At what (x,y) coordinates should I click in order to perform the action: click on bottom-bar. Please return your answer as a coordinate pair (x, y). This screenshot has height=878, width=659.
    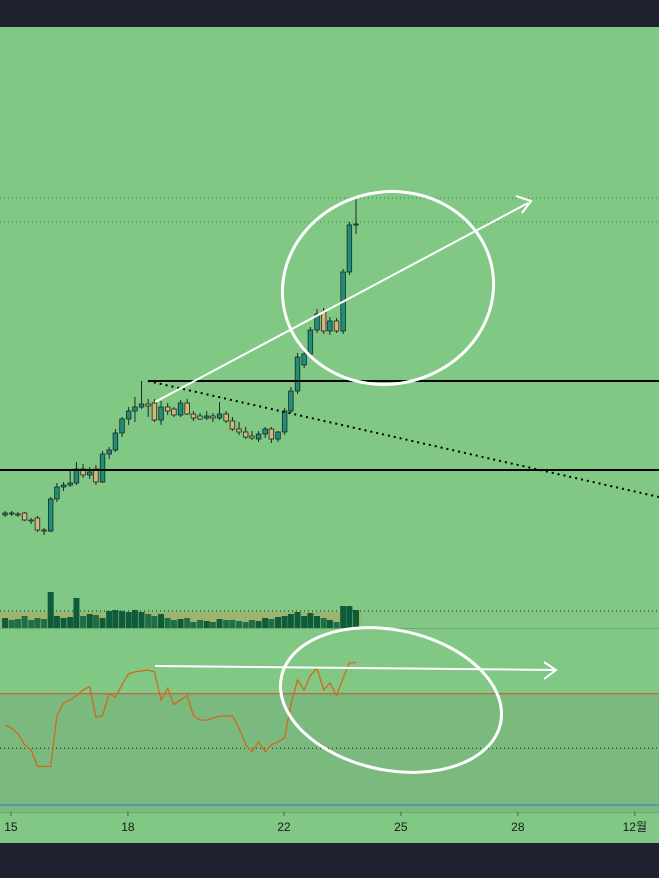
    Looking at the image, I should click on (329, 860).